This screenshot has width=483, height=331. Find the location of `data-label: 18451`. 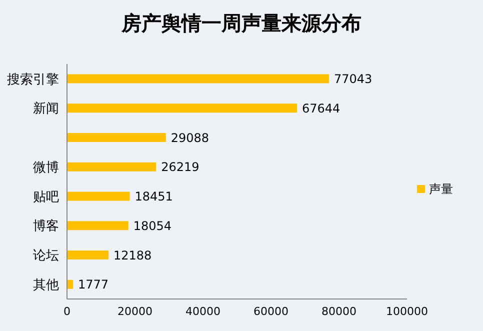

data-label: 18451 is located at coordinates (153, 197).